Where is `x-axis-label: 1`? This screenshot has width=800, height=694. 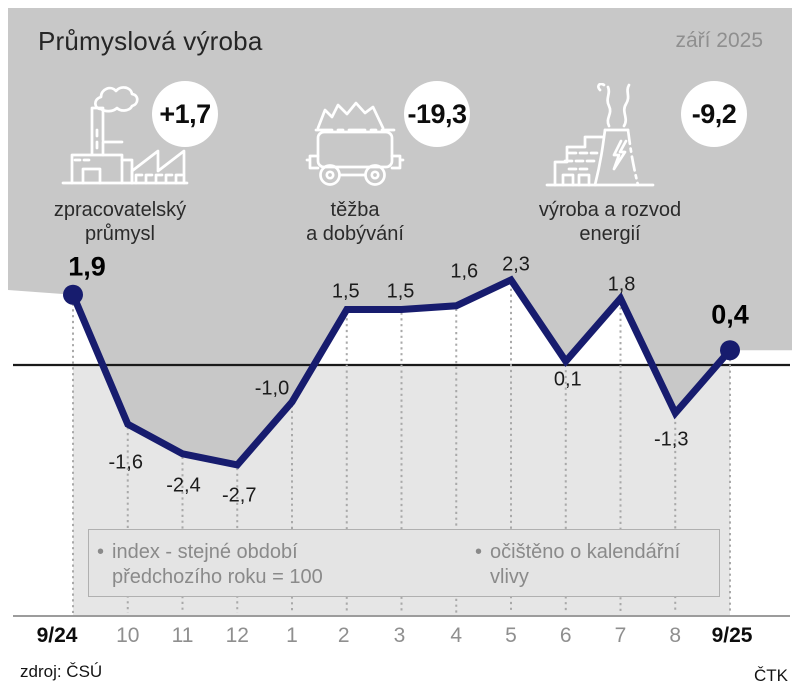 x-axis-label: 1 is located at coordinates (292, 635).